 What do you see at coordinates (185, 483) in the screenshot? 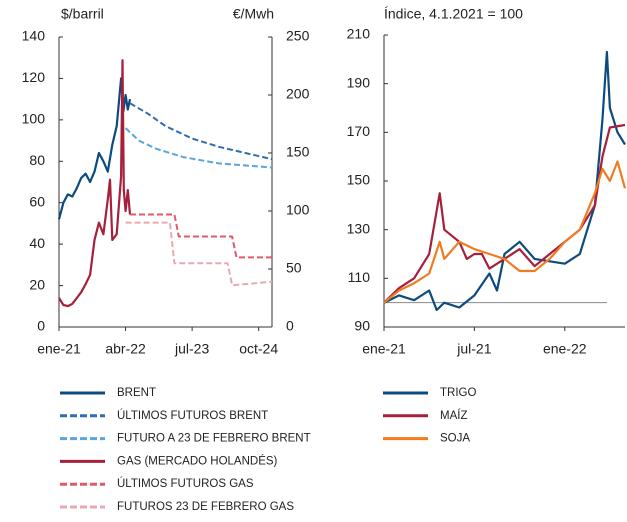
I see `legend-label: ÚLTIMOS FUTUROS GAS` at bounding box center [185, 483].